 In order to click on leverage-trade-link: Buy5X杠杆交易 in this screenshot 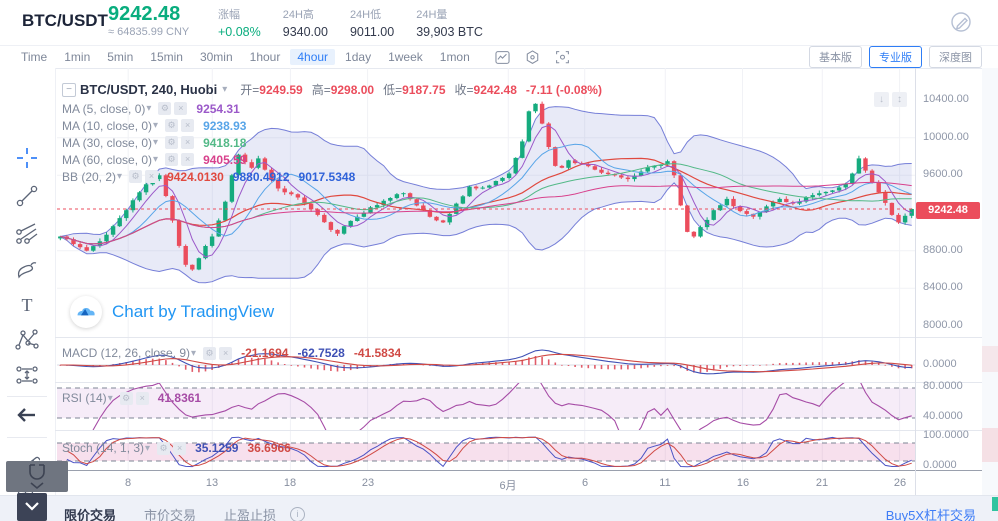, I will do `click(930, 514)`.